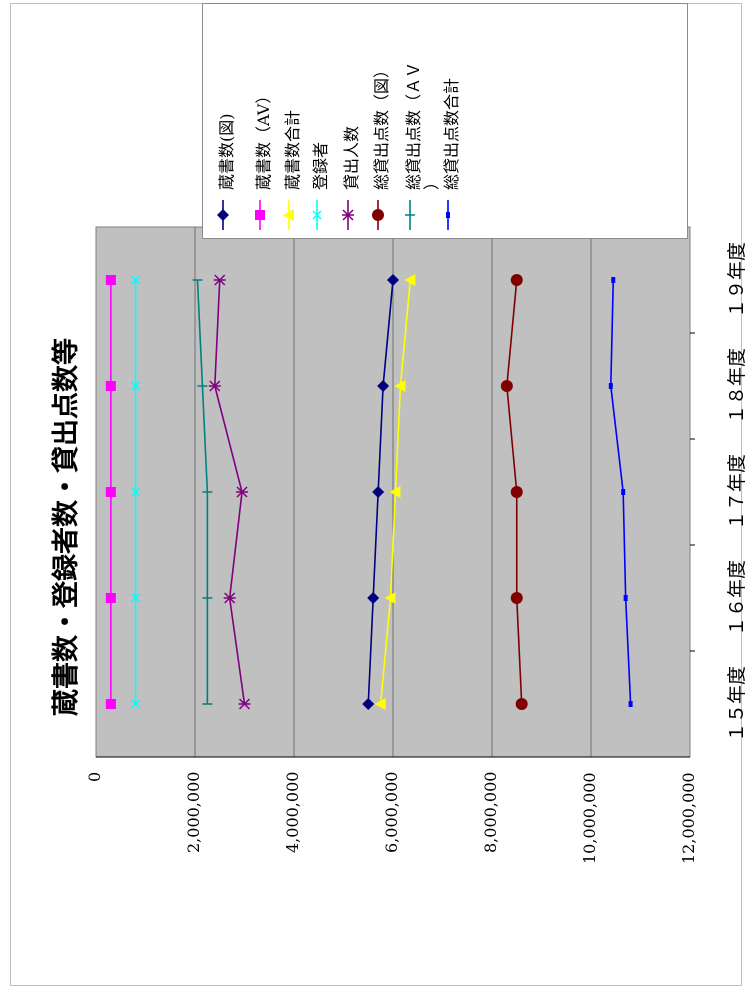 The height and width of the screenshot is (992, 753). Describe the element at coordinates (320, 165) in the screenshot. I see `legend-label: 登録者` at that location.